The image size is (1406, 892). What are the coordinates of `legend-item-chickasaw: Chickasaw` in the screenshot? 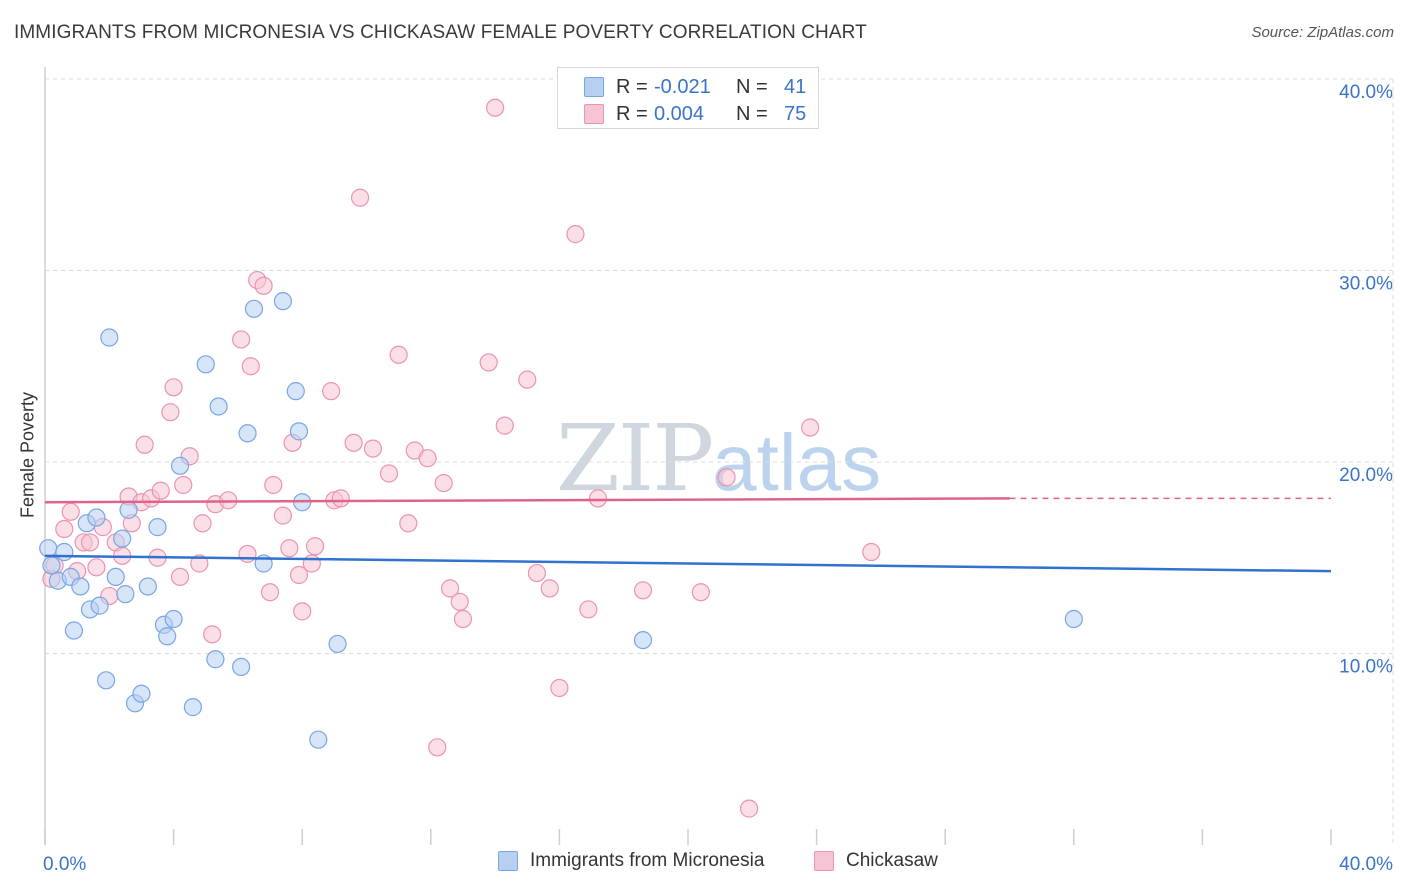 It's located at (876, 861).